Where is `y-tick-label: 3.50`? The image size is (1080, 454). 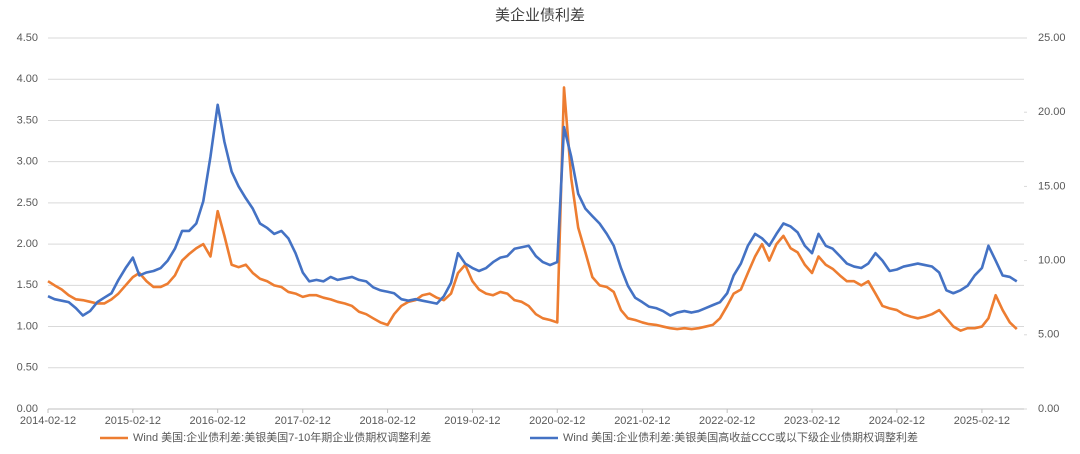
y-tick-label: 3.50 is located at coordinates (27, 120).